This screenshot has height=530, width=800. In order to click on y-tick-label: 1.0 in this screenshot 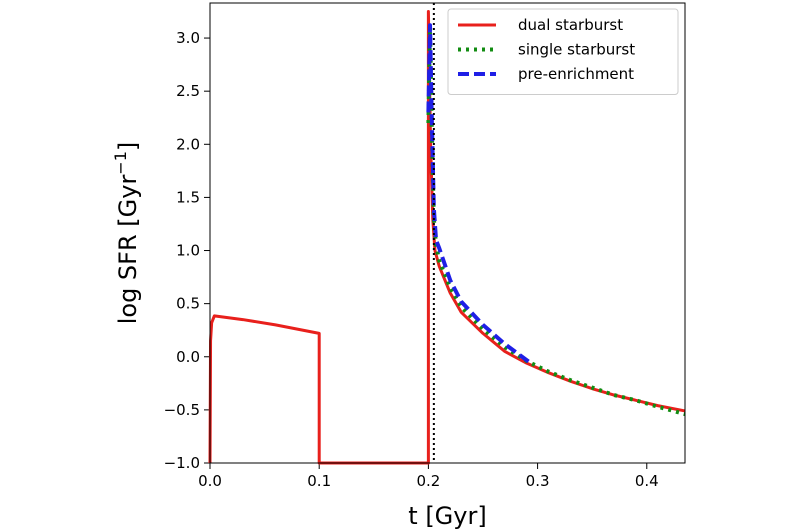, I will do `click(188, 251)`.